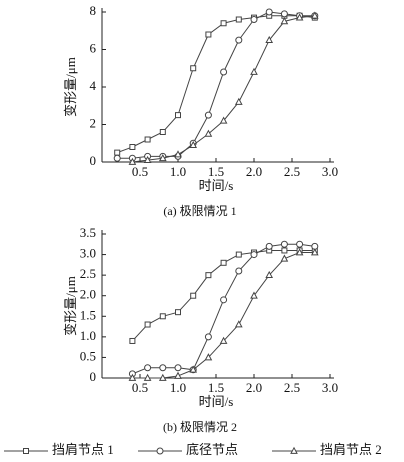 This screenshot has width=404, height=462. What do you see at coordinates (200, 427) in the screenshot?
I see `chart-title: (b) 极限情况 2` at bounding box center [200, 427].